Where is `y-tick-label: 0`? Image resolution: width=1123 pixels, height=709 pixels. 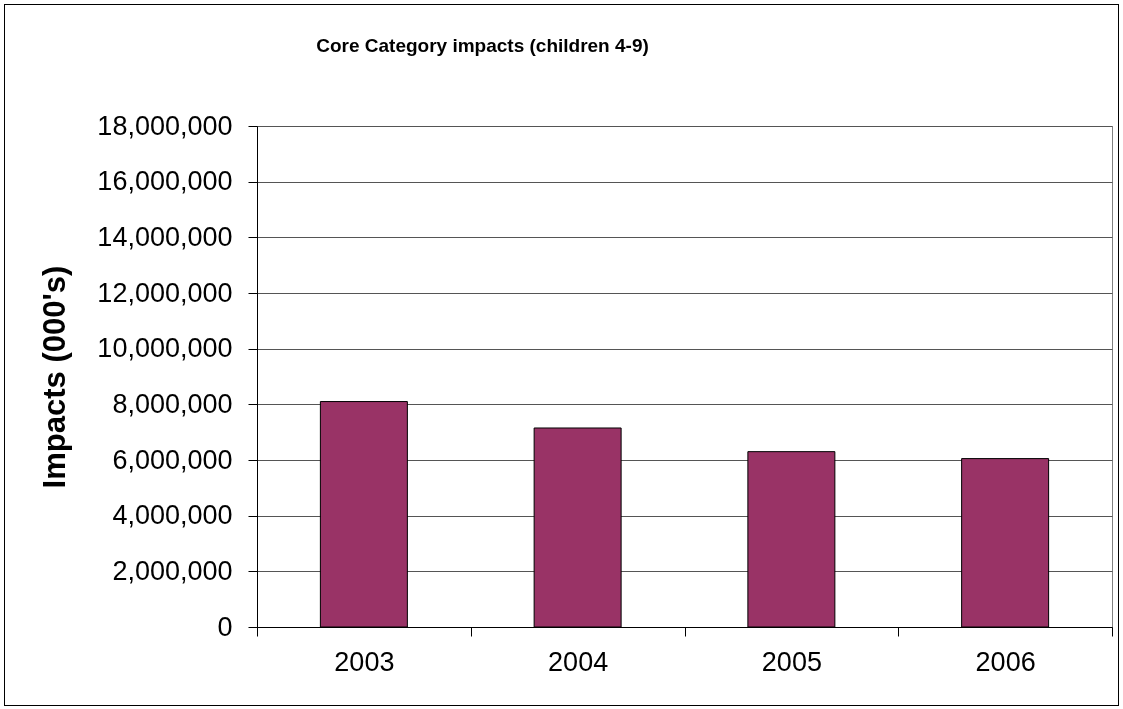
y-tick-label: 0 is located at coordinates (225, 626).